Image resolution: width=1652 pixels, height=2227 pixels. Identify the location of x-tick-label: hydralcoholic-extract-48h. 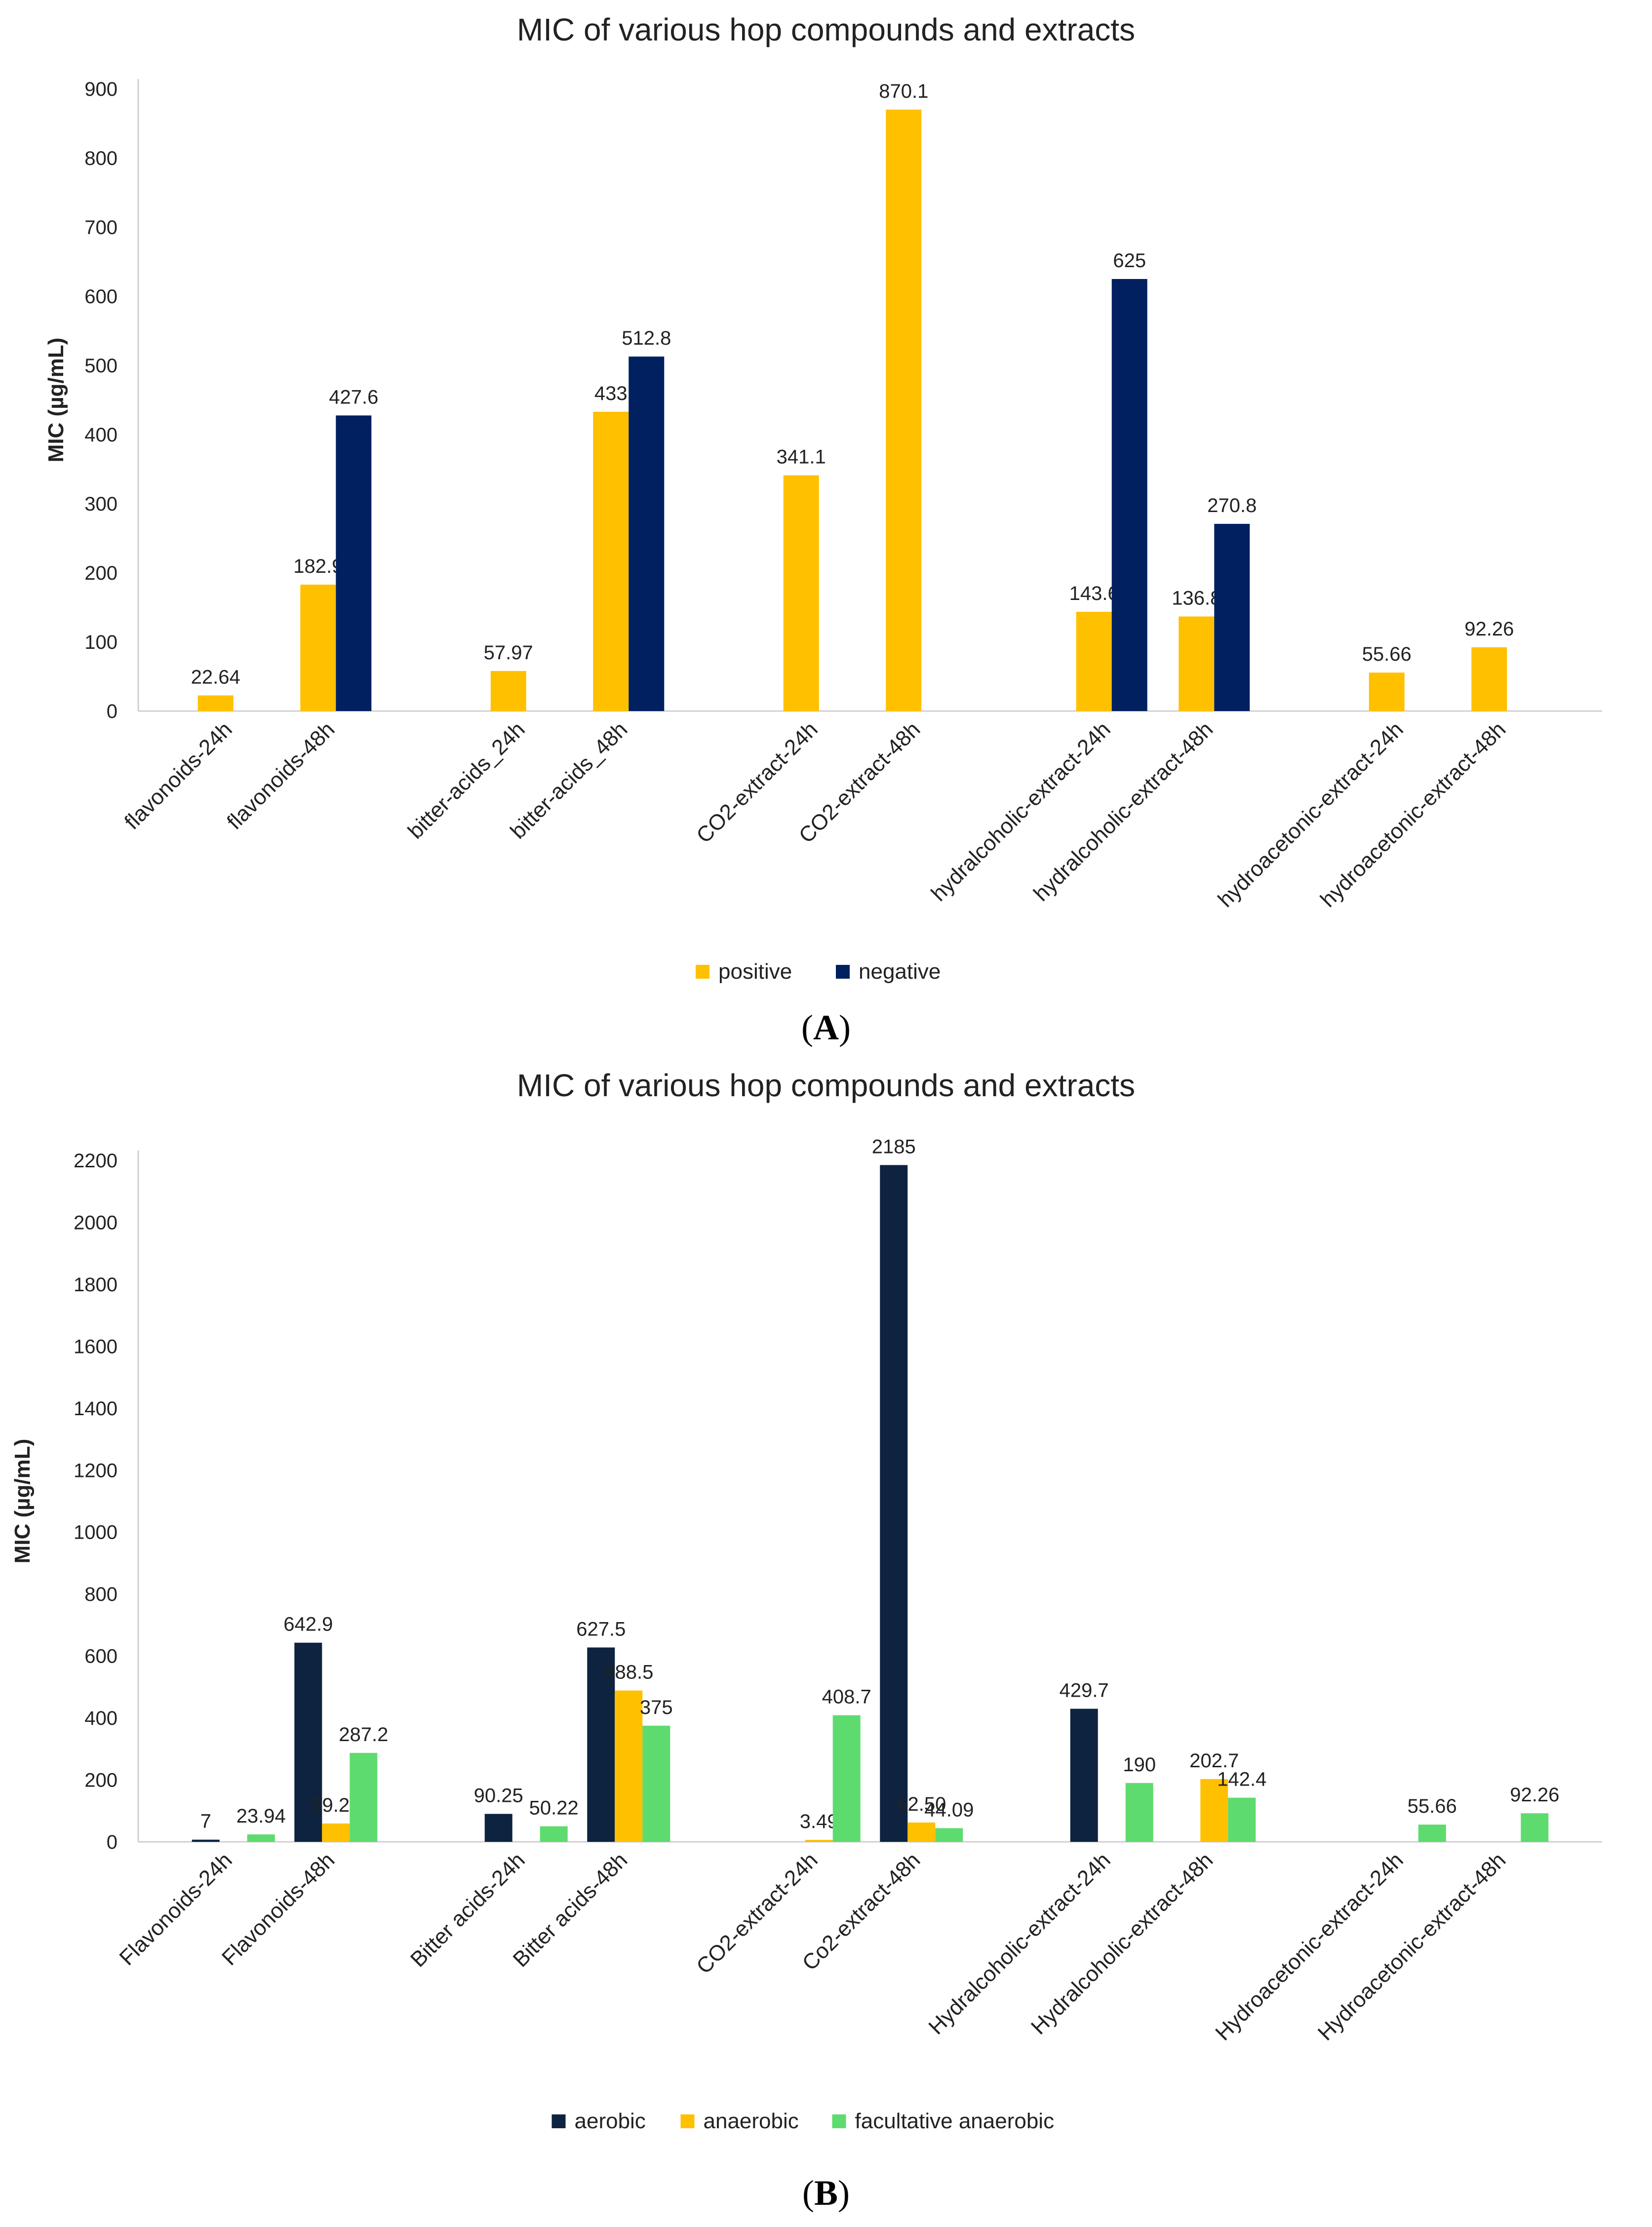
(1123, 811).